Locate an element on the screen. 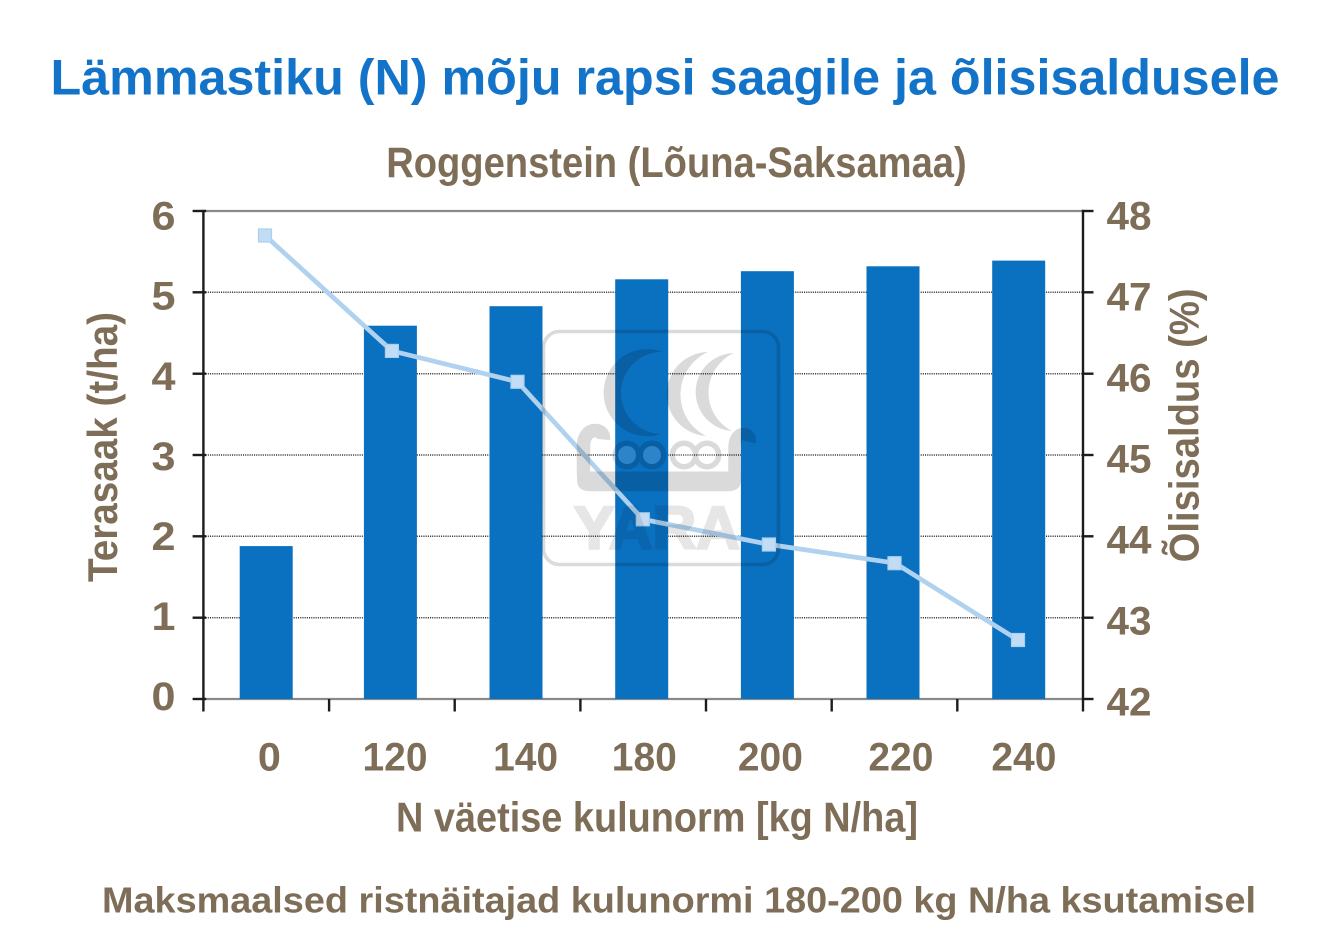 The image size is (1325, 946). svg-text: 43 is located at coordinates (1129, 622).